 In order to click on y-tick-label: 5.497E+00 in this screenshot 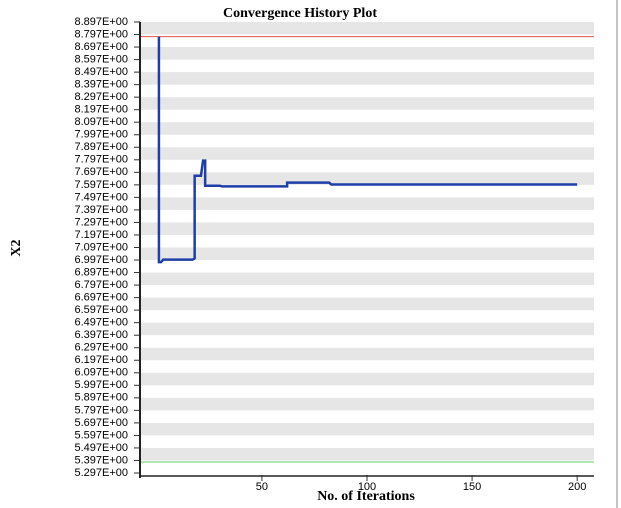, I will do `click(101, 448)`.